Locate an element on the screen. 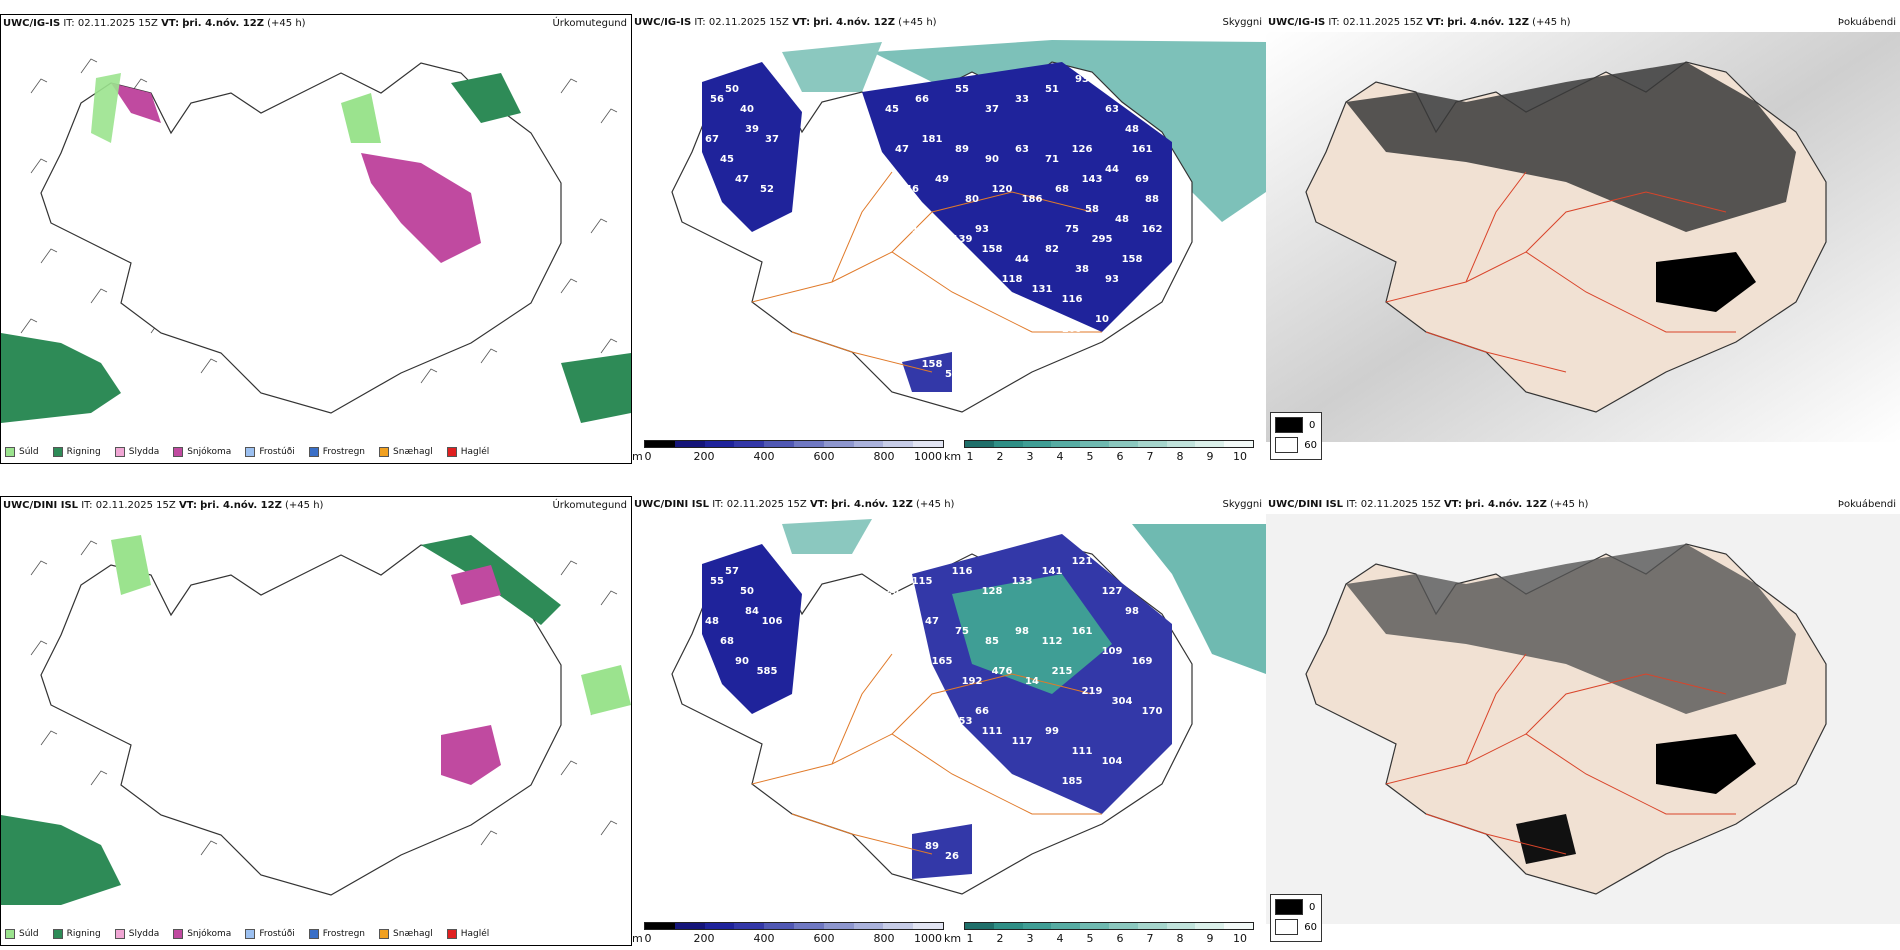  fog-black-core is located at coordinates (1706, 764).